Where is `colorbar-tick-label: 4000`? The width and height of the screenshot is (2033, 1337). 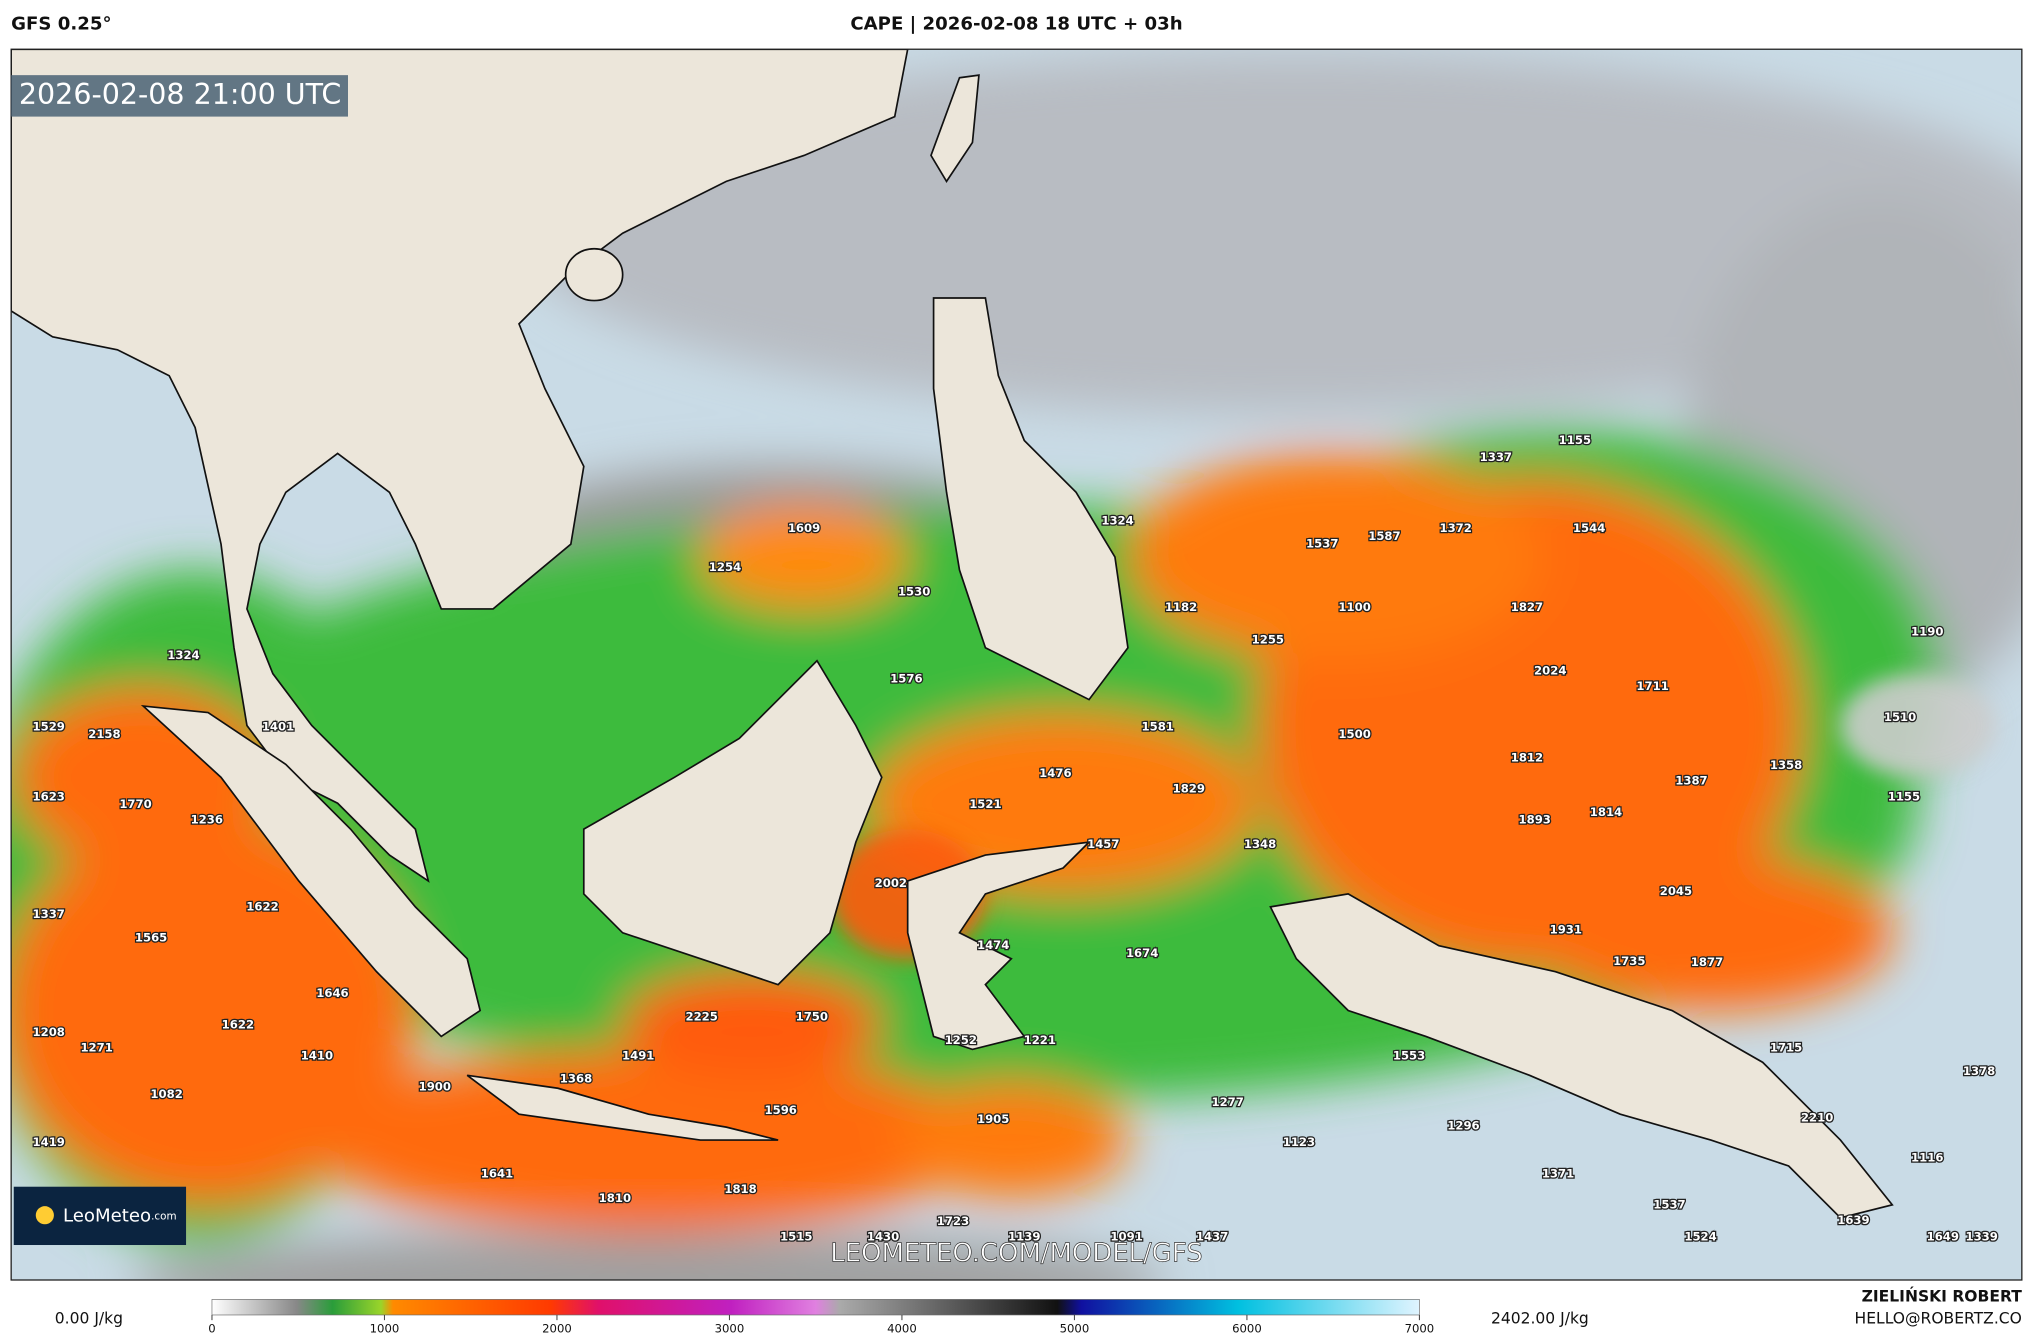 colorbar-tick-label: 4000 is located at coordinates (902, 1329).